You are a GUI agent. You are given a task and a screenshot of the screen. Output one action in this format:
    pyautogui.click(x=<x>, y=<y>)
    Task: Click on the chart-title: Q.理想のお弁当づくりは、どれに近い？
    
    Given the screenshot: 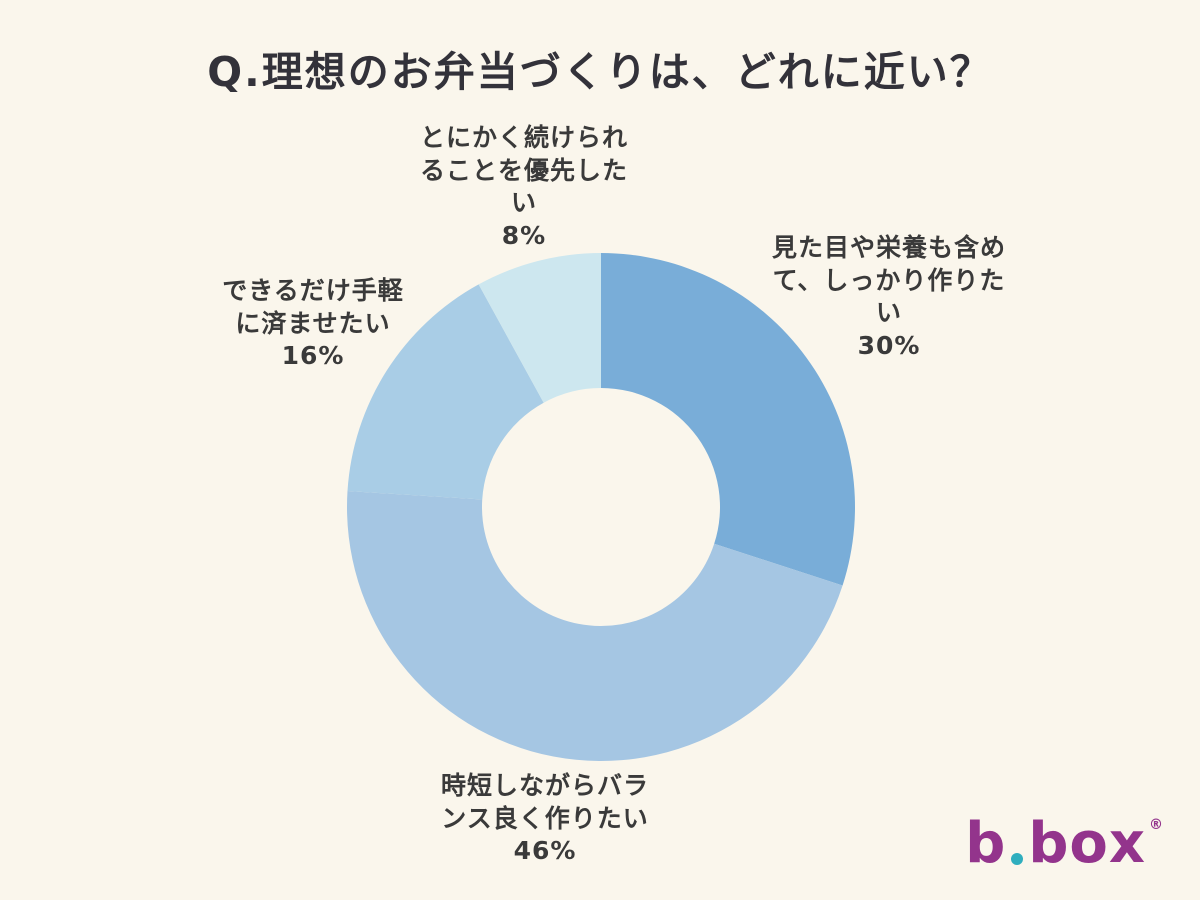 What is the action you would take?
    pyautogui.click(x=600, y=72)
    